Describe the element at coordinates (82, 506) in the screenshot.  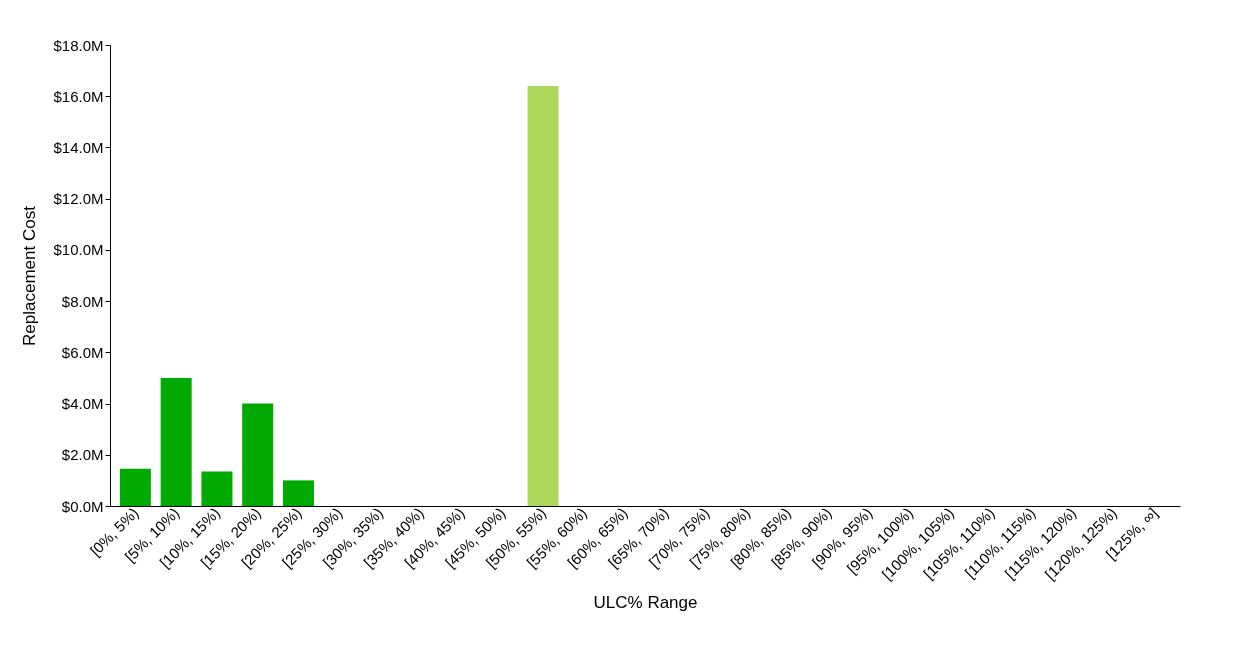
I see `y-tick-label: $0.0M` at that location.